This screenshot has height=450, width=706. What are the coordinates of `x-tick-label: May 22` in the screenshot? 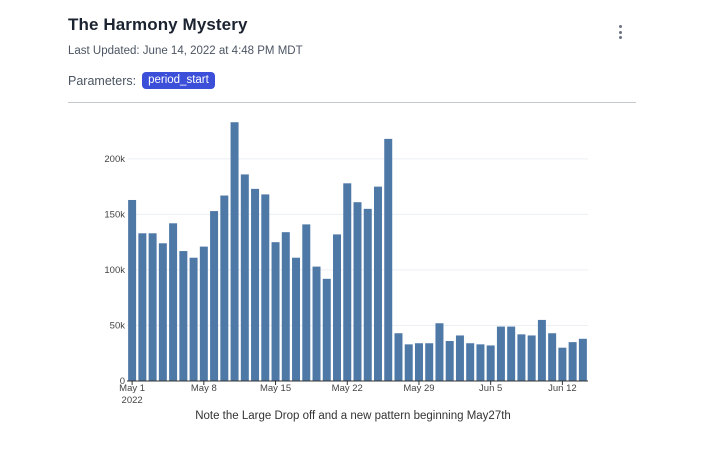 It's located at (347, 388).